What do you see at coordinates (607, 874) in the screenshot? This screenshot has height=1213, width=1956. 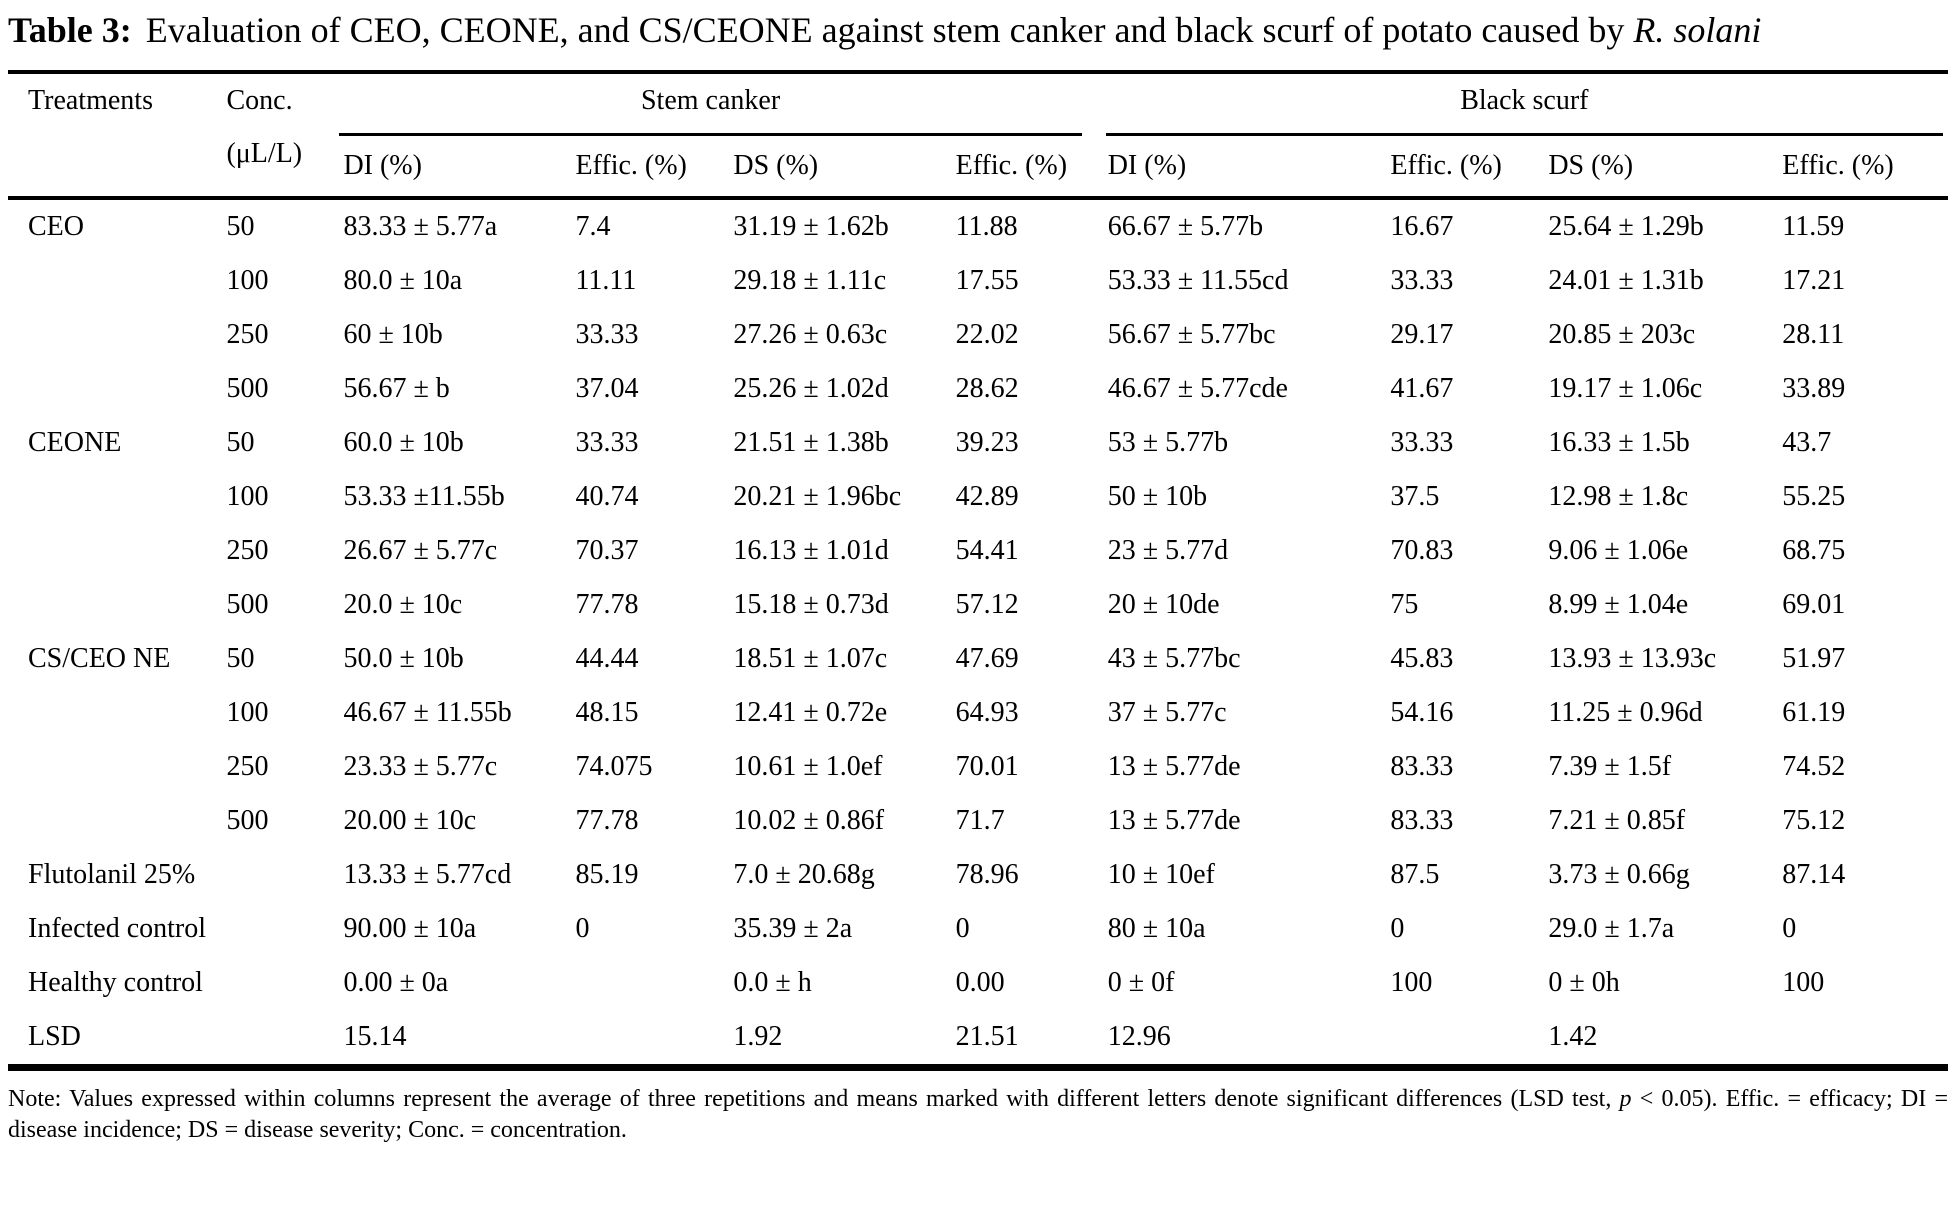 I see `table-cell: 85.19` at bounding box center [607, 874].